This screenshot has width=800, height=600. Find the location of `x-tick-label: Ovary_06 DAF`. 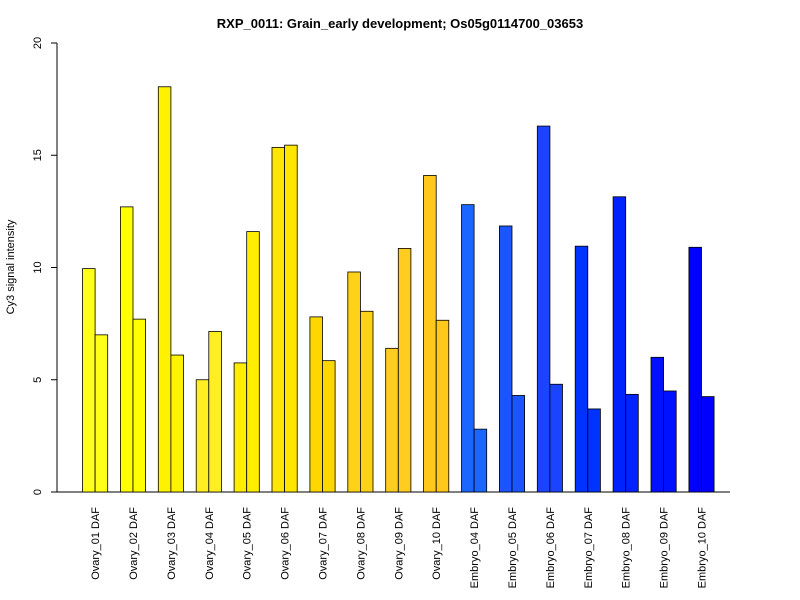

x-tick-label: Ovary_06 DAF is located at coordinates (286, 543).